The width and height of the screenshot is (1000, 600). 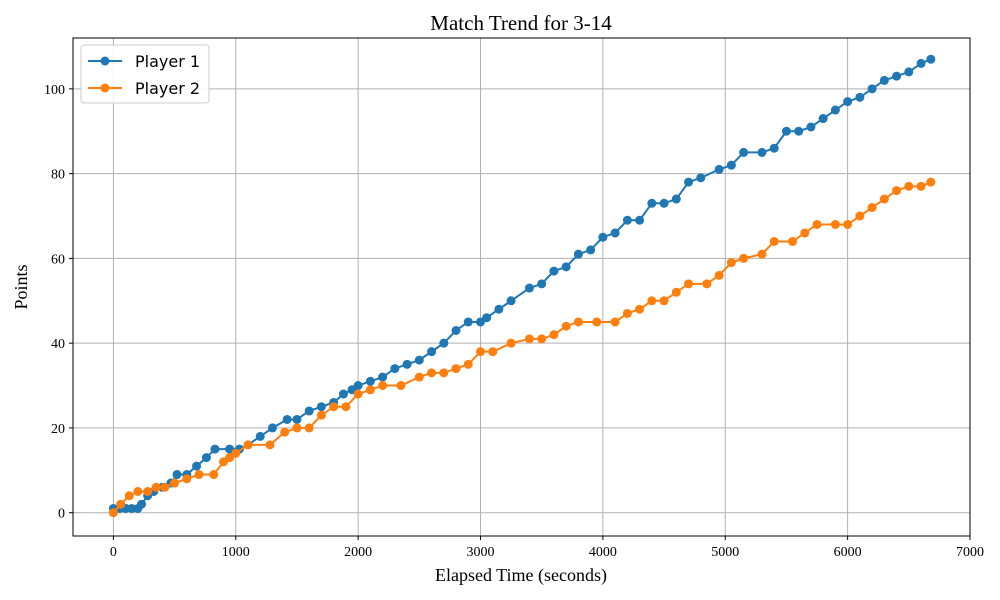 What do you see at coordinates (113, 552) in the screenshot?
I see `x-tick-label: 0` at bounding box center [113, 552].